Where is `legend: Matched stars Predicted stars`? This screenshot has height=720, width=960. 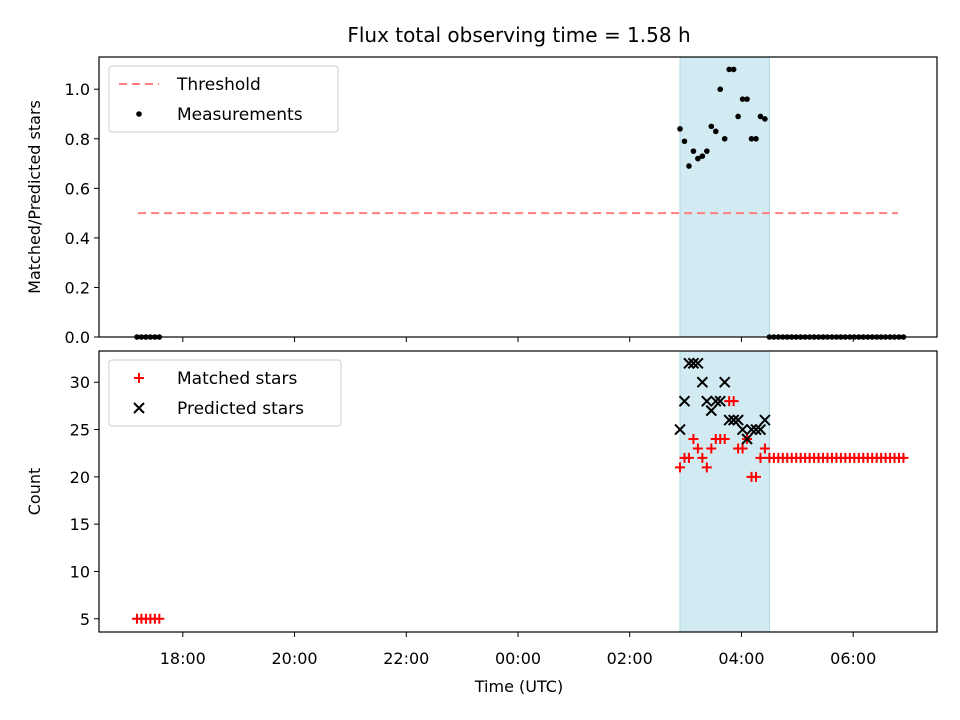 legend: Matched stars Predicted stars is located at coordinates (225, 393).